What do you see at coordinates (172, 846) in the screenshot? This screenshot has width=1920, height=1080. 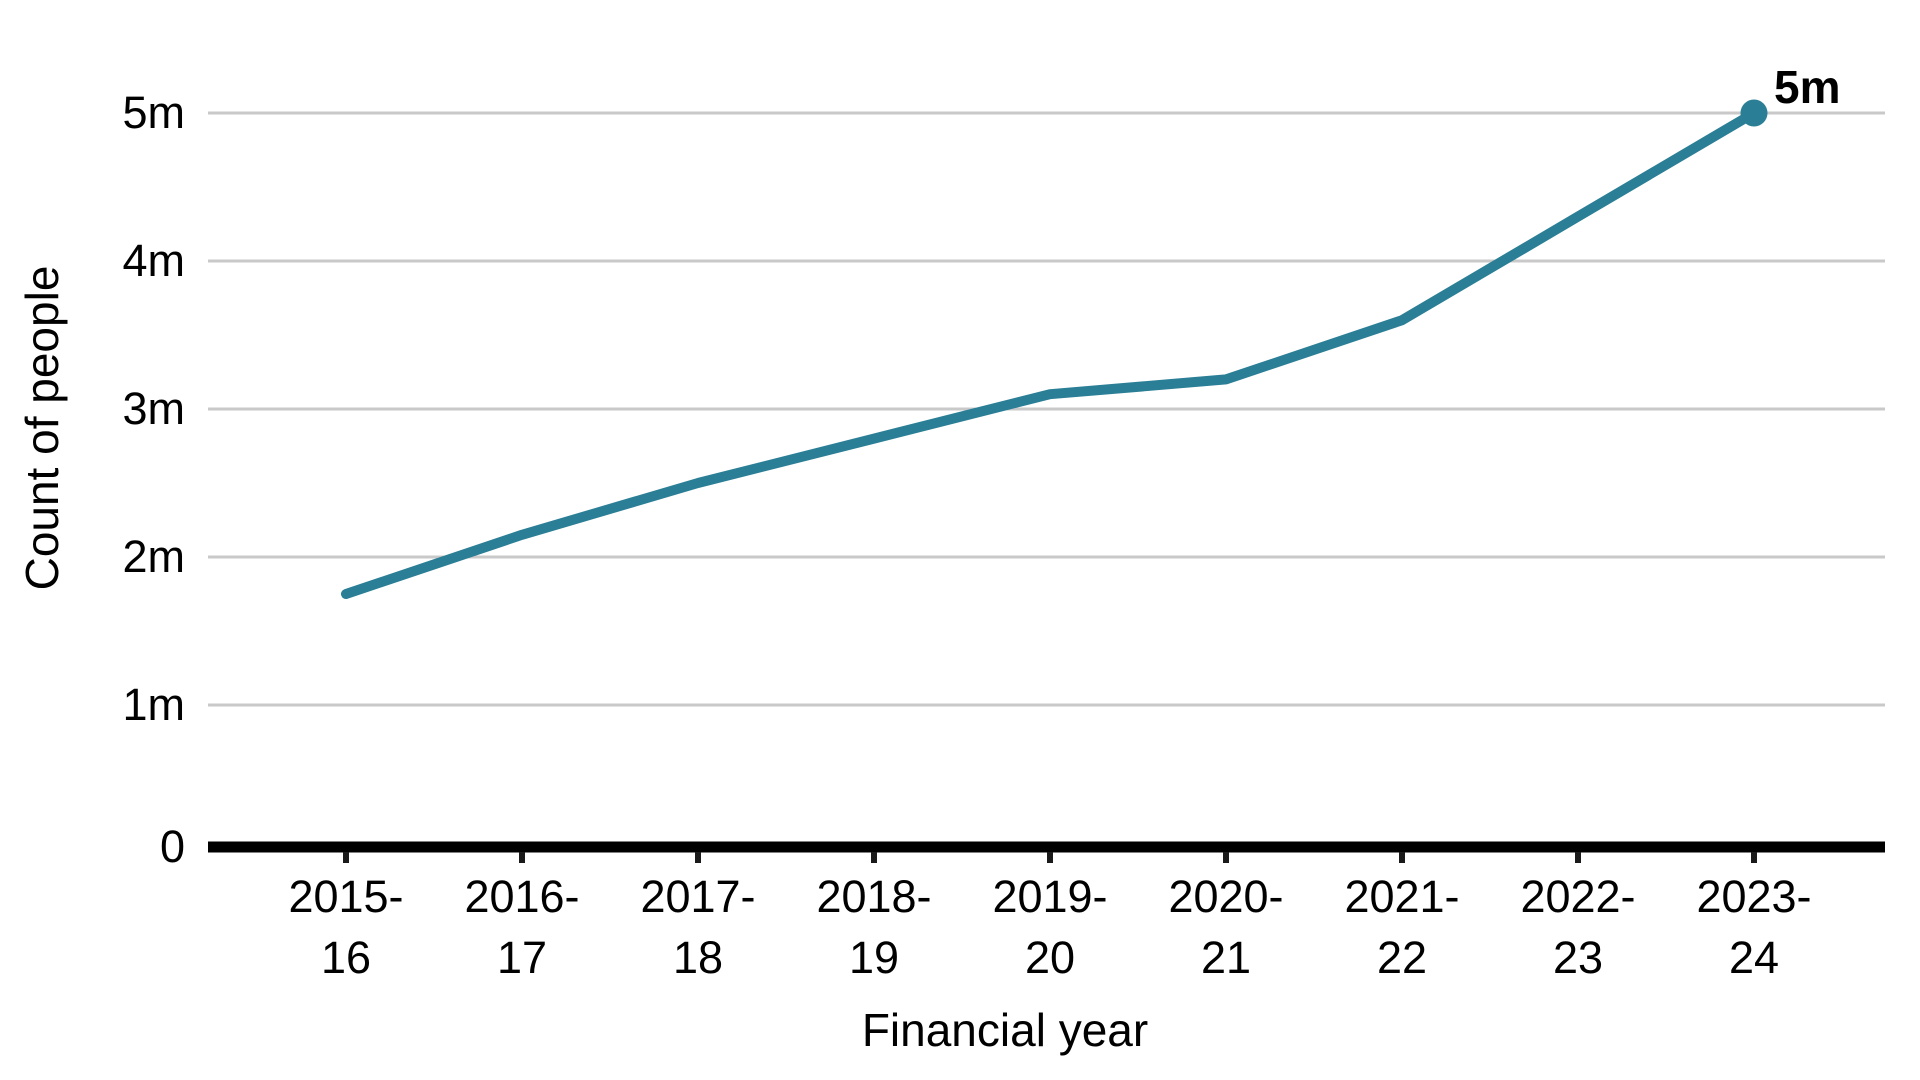 I see `y-tick-label-0: 0` at bounding box center [172, 846].